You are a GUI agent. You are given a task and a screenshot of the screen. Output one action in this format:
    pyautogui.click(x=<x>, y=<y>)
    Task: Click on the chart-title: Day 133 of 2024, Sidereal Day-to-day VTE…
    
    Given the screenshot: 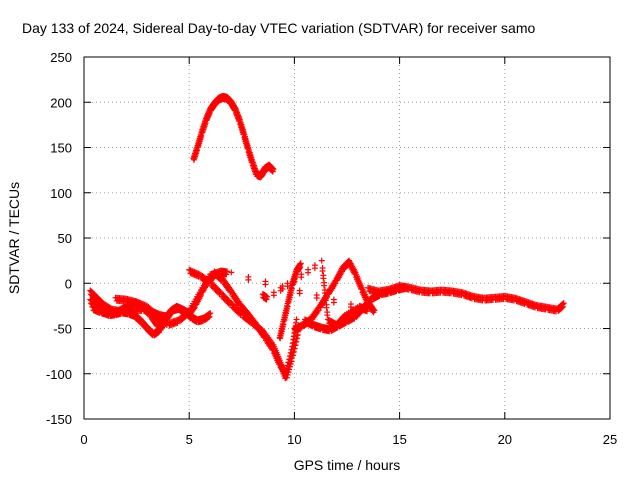 What is the action you would take?
    pyautogui.click(x=278, y=28)
    